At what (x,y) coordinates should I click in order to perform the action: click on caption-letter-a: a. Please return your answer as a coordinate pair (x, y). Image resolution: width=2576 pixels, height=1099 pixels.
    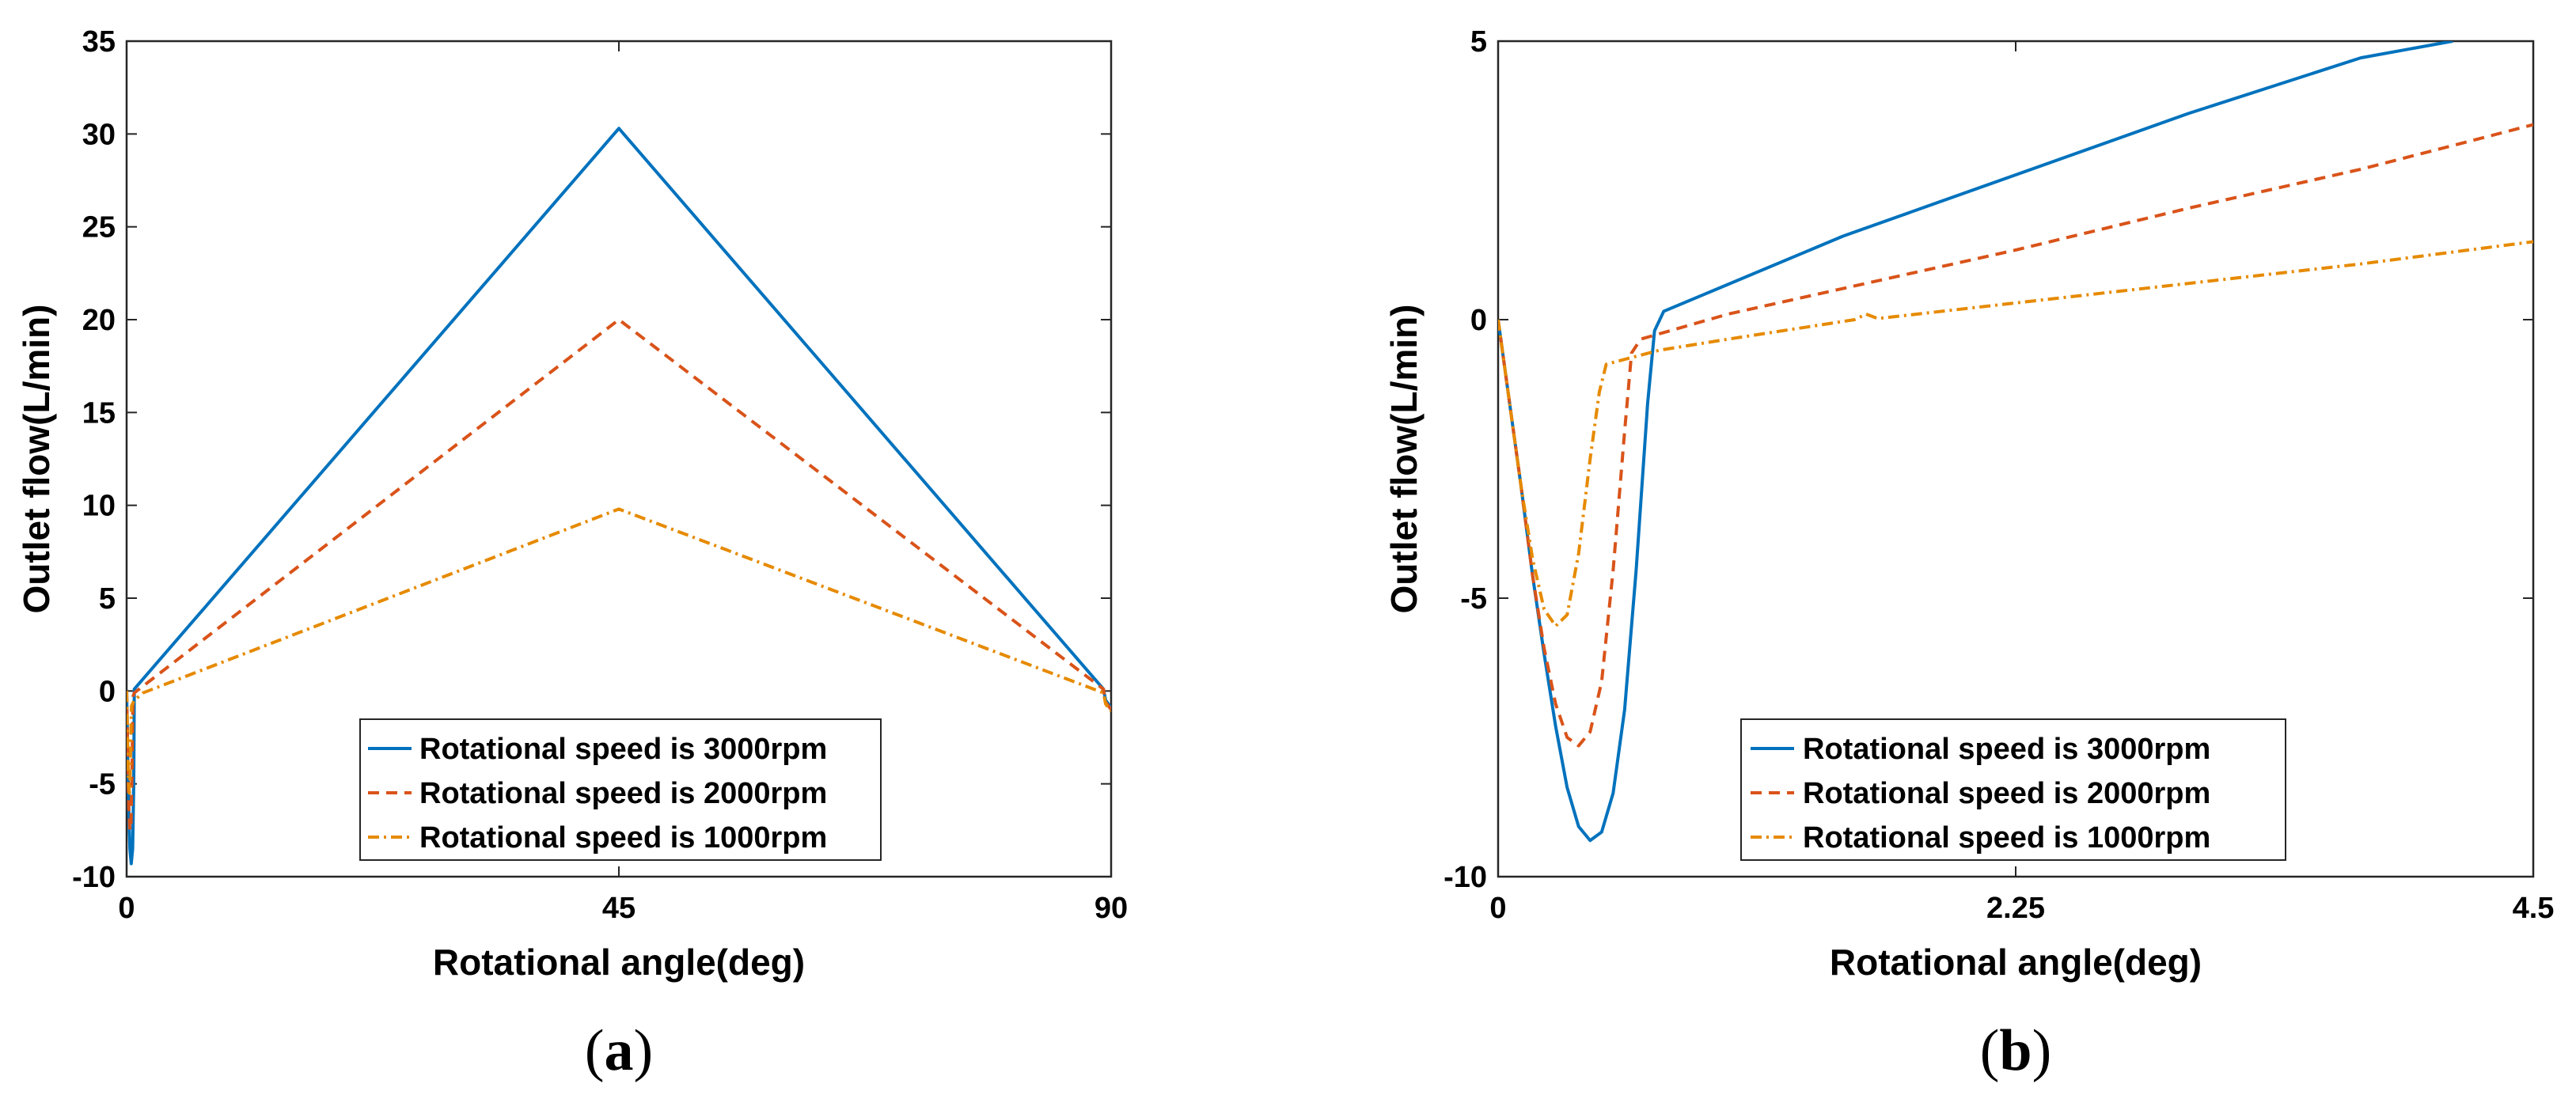
    Looking at the image, I should click on (619, 1050).